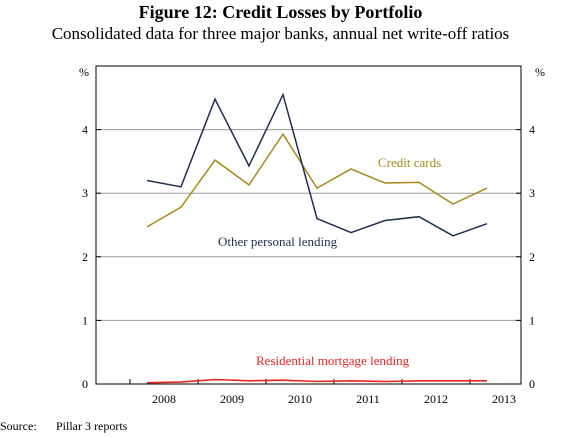  Describe the element at coordinates (18, 426) in the screenshot. I see `source-label: Source:` at that location.